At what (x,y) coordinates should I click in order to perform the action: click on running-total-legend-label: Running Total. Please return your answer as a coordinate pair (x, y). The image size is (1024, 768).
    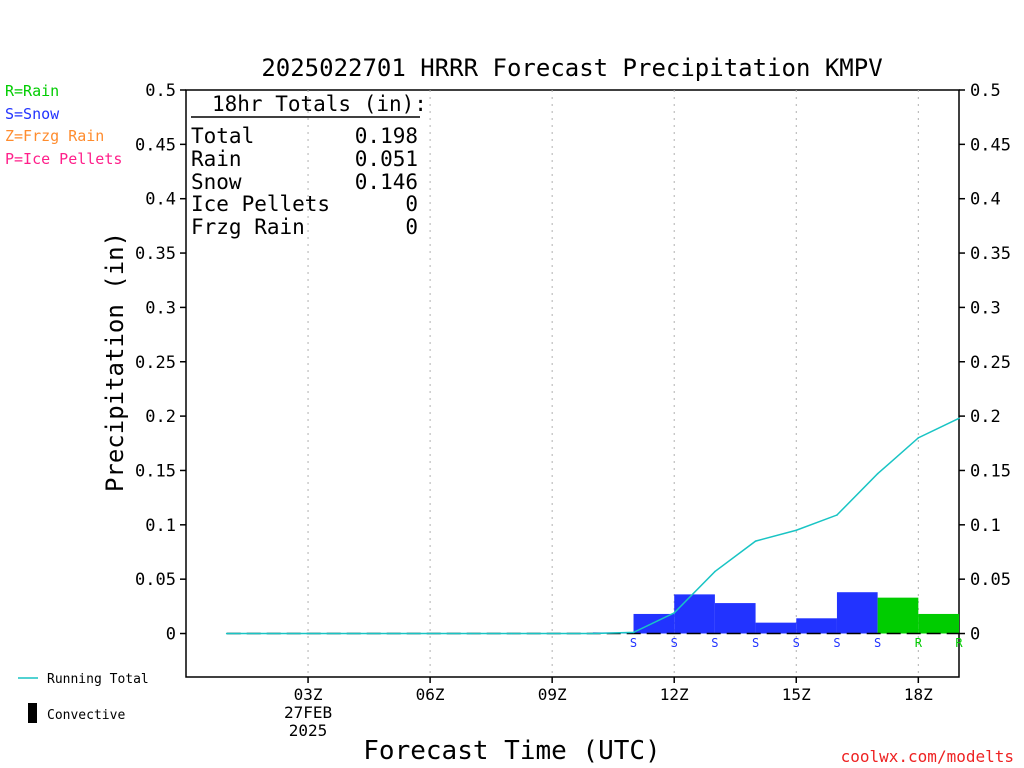
    Looking at the image, I should click on (98, 679).